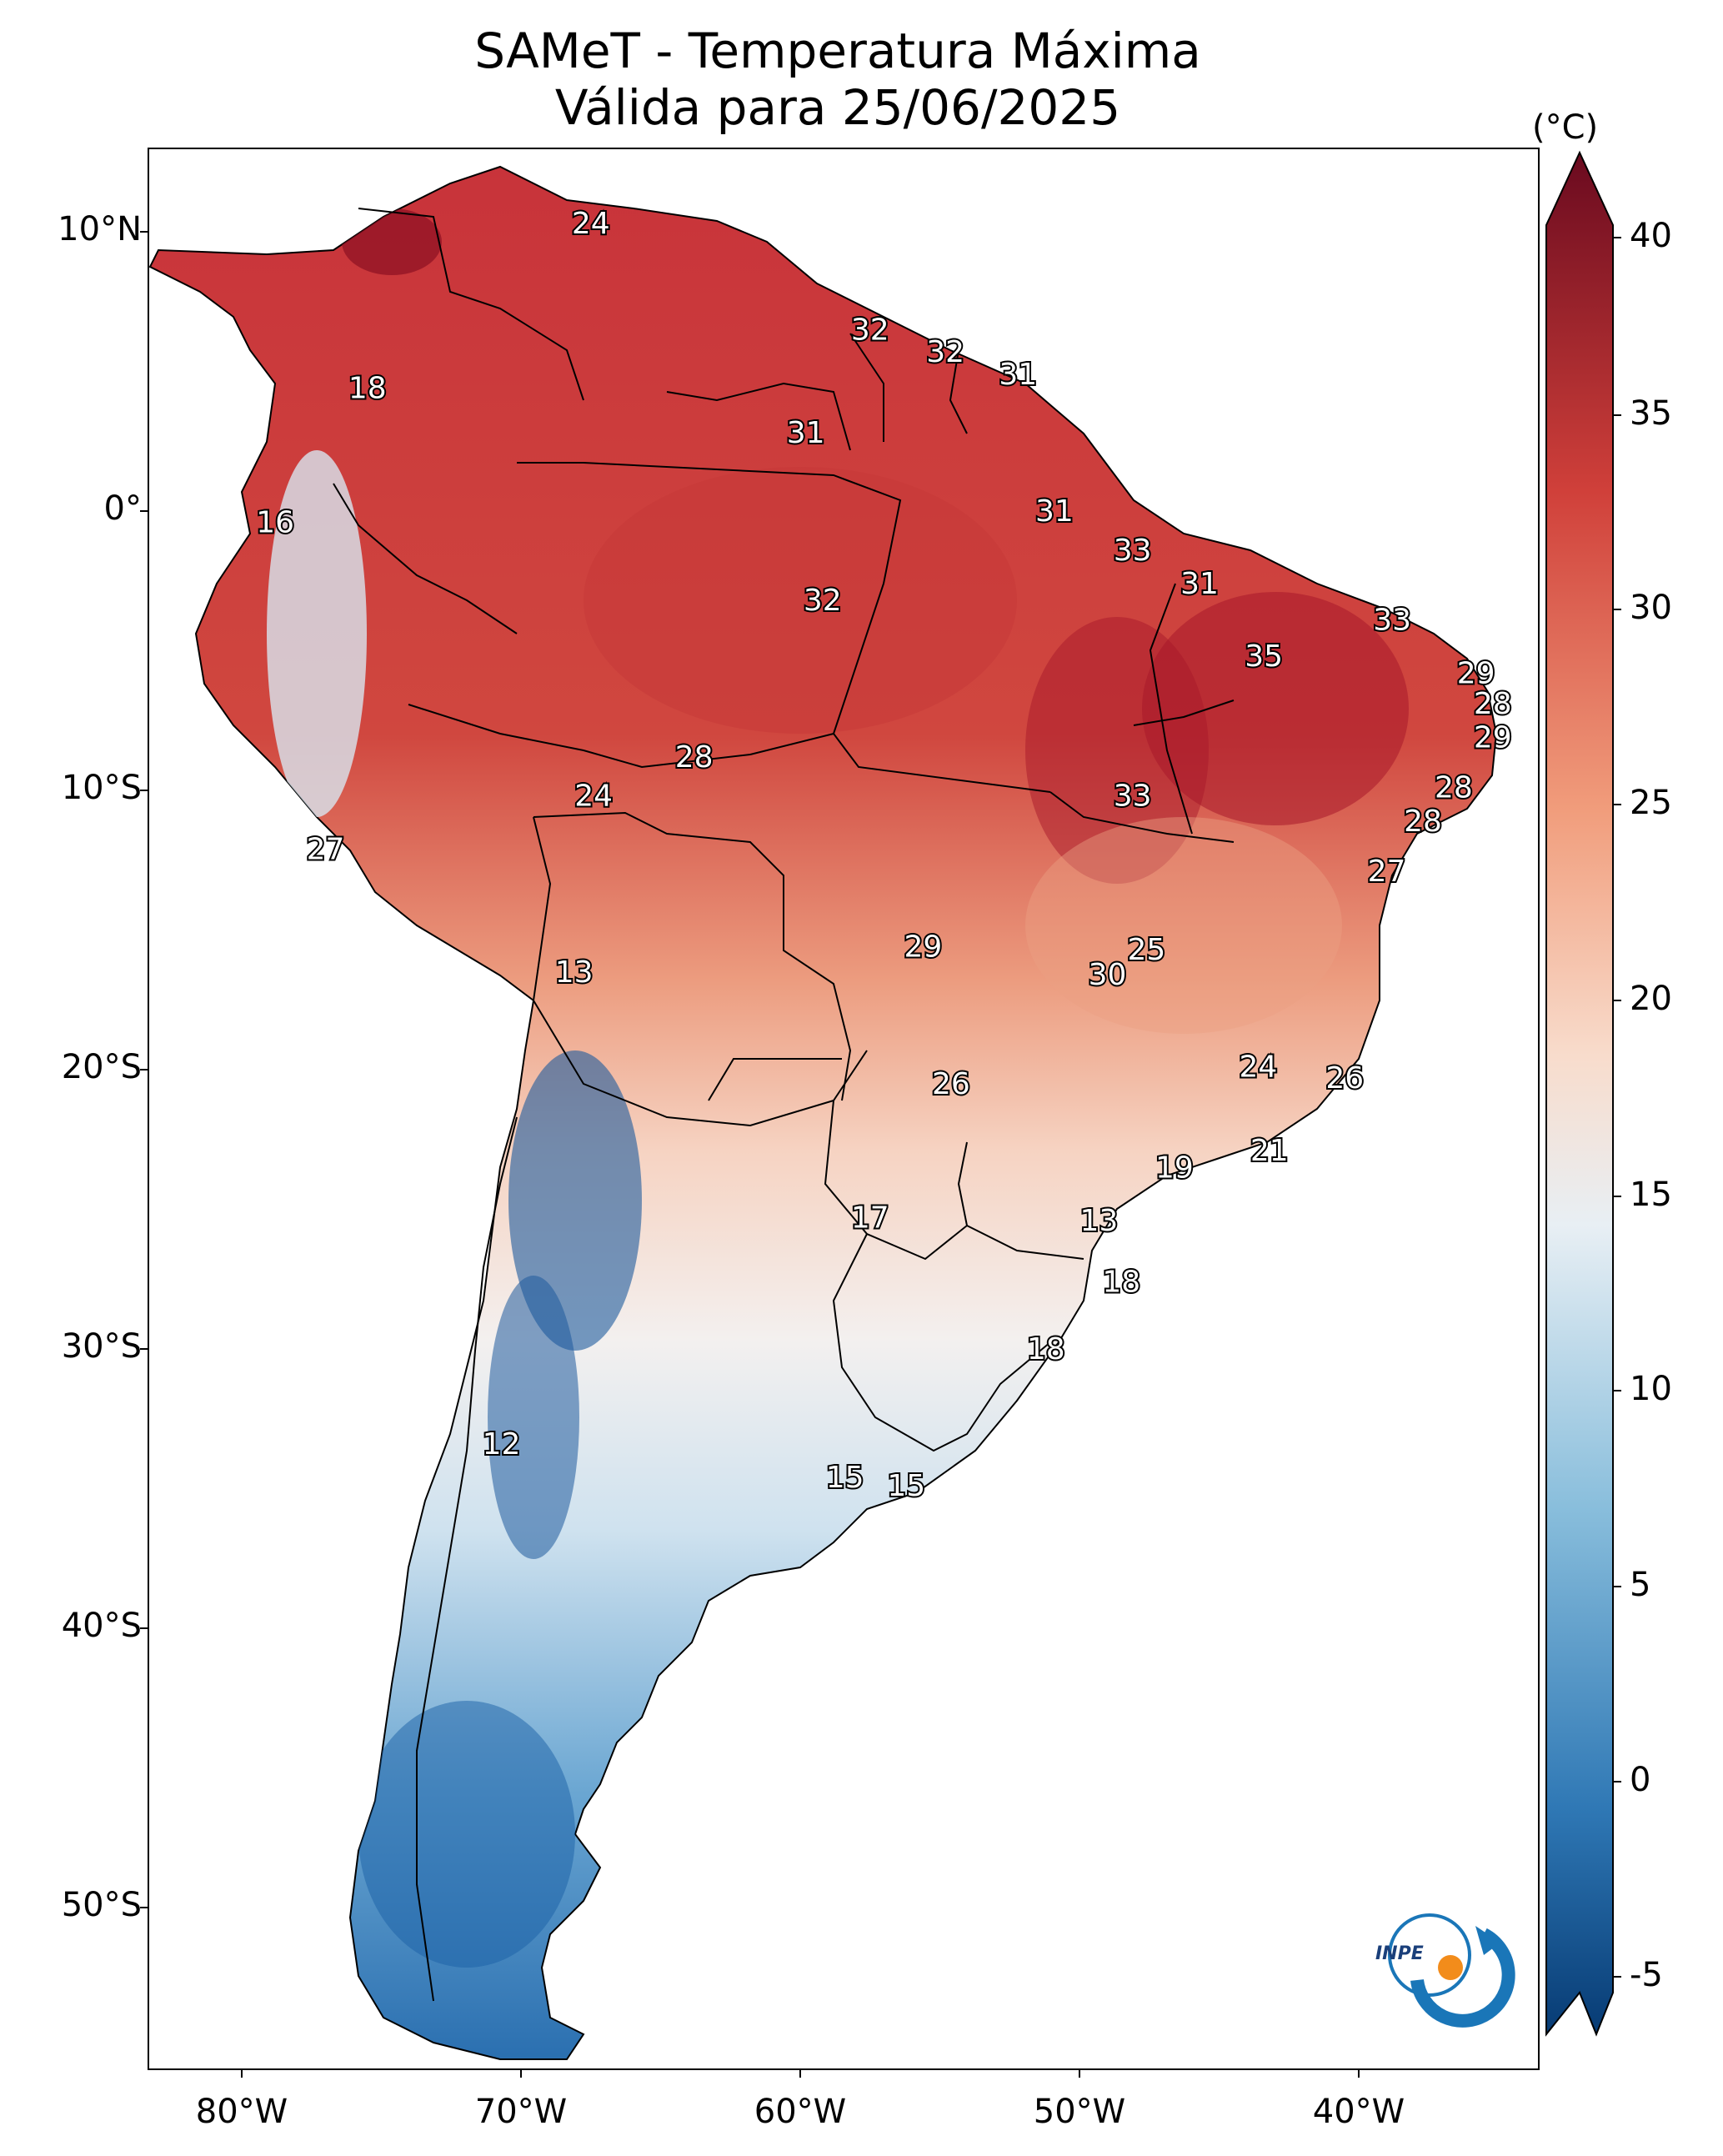 The height and width of the screenshot is (2156, 1723). I want to click on colorbar-tick-15: 15, so click(1651, 1195).